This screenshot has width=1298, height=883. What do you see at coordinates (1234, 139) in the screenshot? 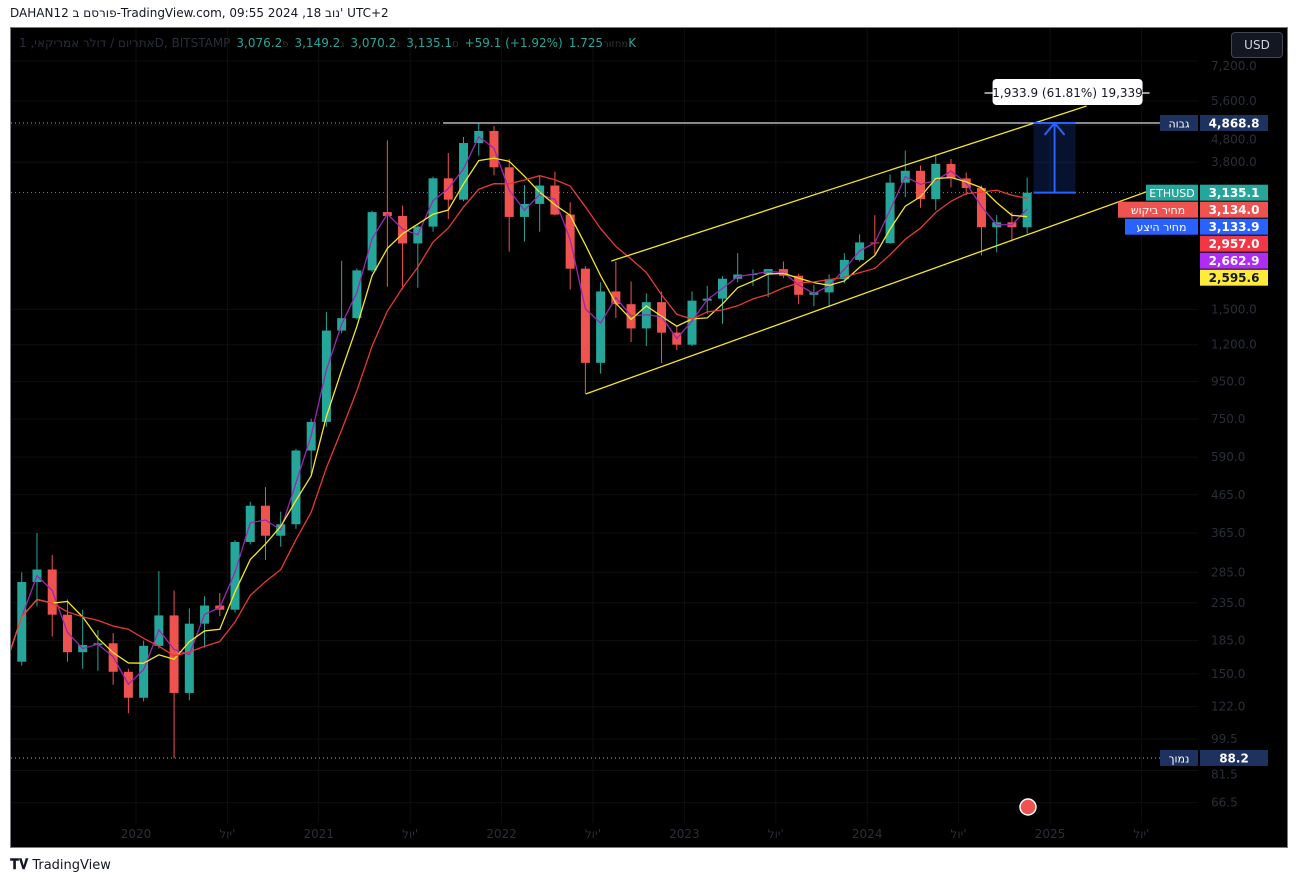
I see `y-tick-label: 4,800.0` at bounding box center [1234, 139].